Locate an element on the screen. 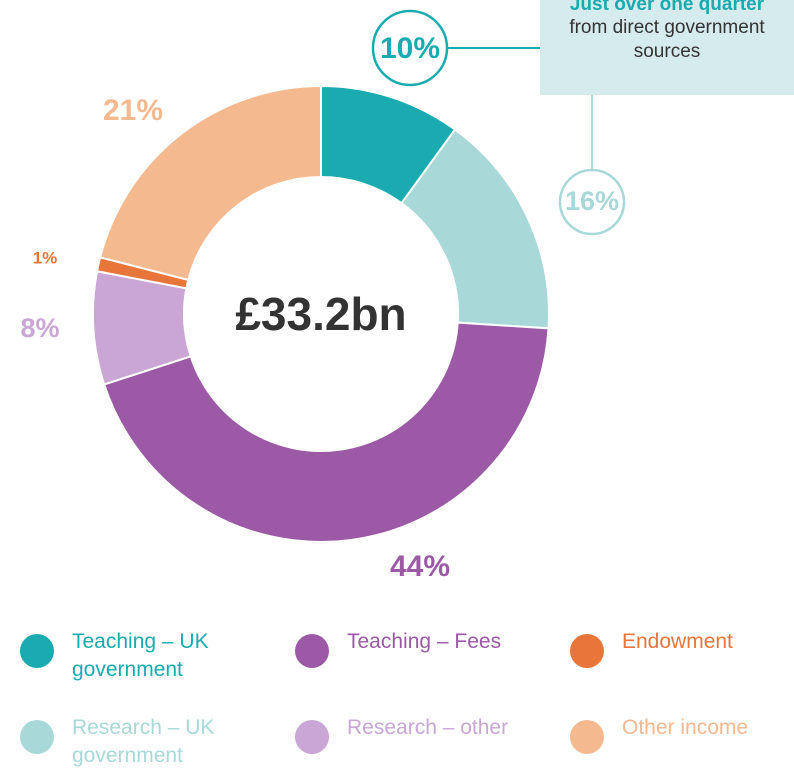 The image size is (794, 774). value-label: 44% is located at coordinates (420, 566).